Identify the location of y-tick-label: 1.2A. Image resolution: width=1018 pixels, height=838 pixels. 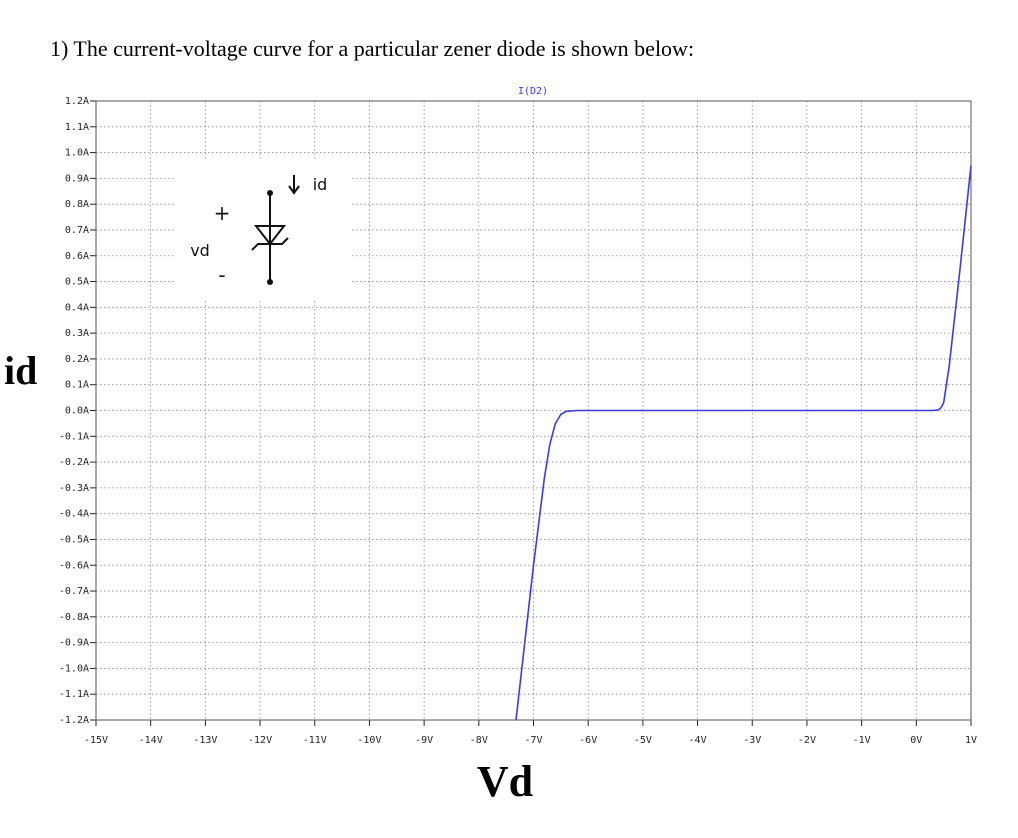
(77, 101).